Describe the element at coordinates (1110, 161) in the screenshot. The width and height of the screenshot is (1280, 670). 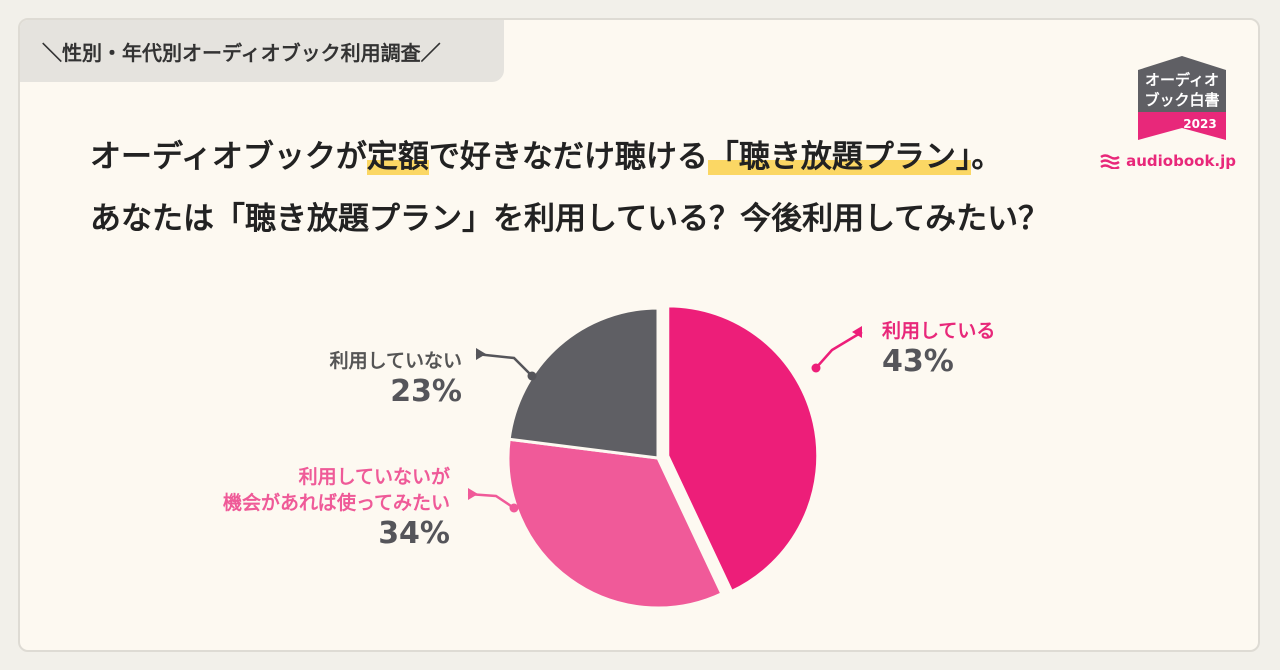
I see `audiobook-wave-icon` at that location.